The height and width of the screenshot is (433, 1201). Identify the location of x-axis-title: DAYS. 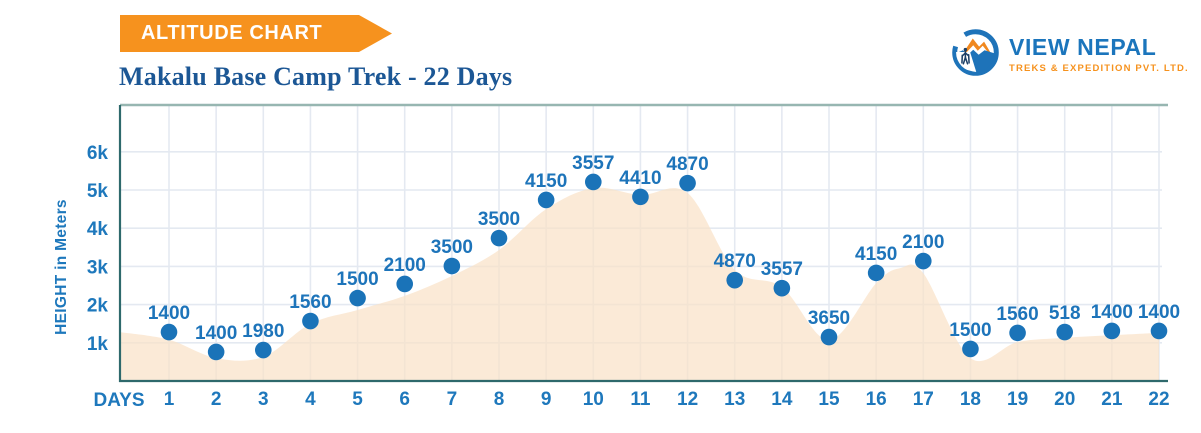
(119, 400).